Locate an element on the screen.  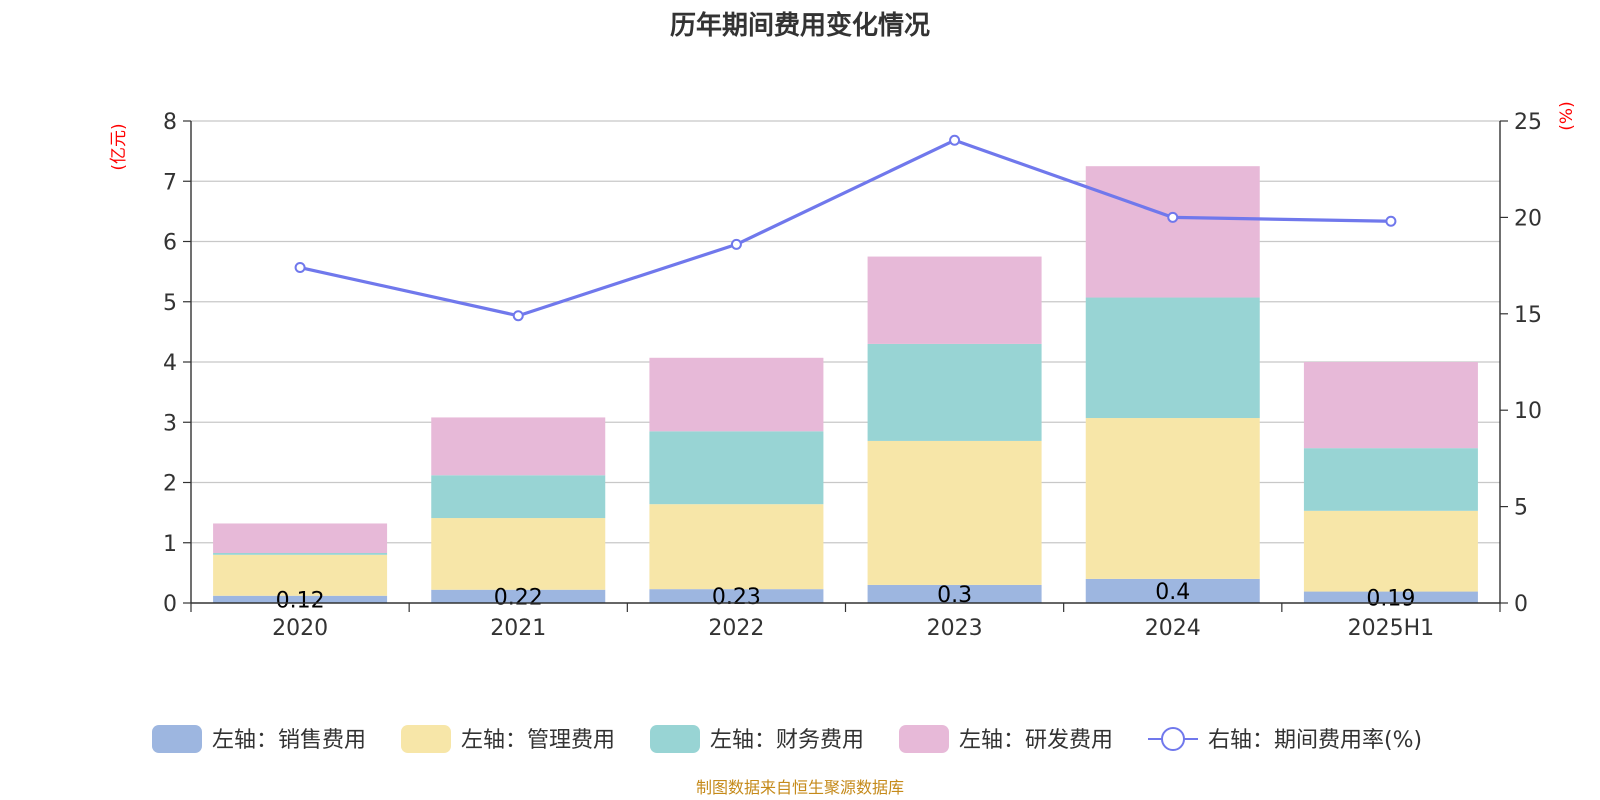
left-tick-label: 6 is located at coordinates (170, 243).